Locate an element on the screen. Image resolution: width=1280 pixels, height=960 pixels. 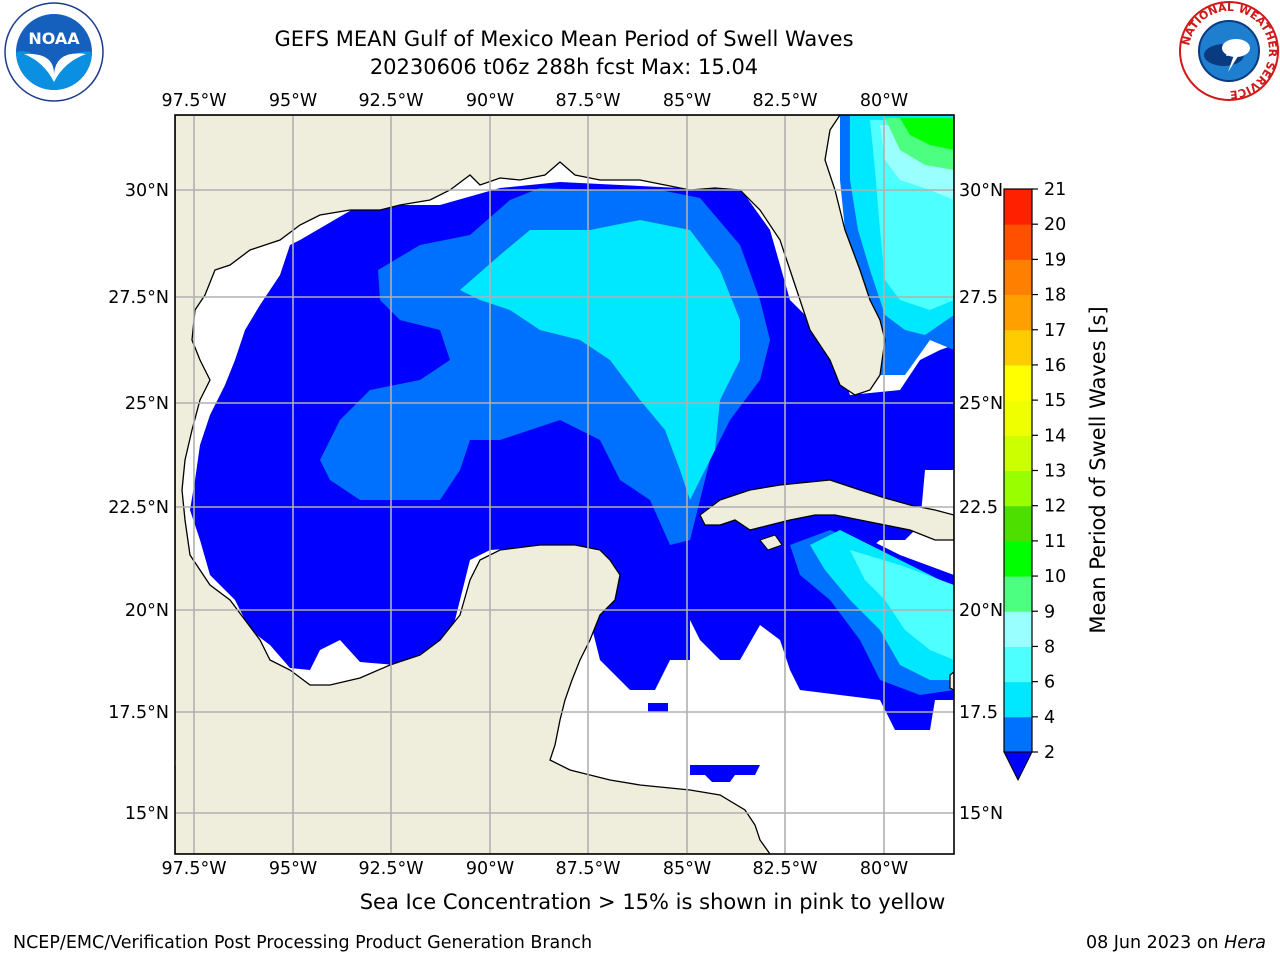
chart-subtitle: 20230606 t06z 288h fcst Max: 15.04 is located at coordinates (564, 67).